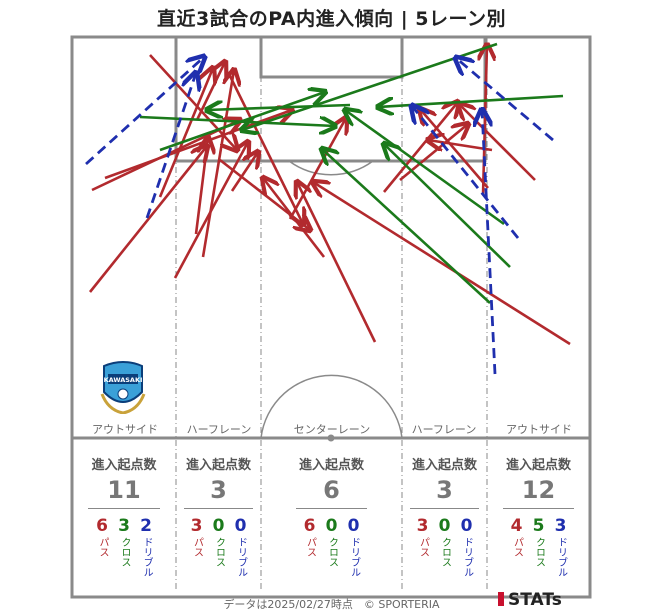  Describe the element at coordinates (501, 599) in the screenshot. I see `brand-mark-icon` at that location.